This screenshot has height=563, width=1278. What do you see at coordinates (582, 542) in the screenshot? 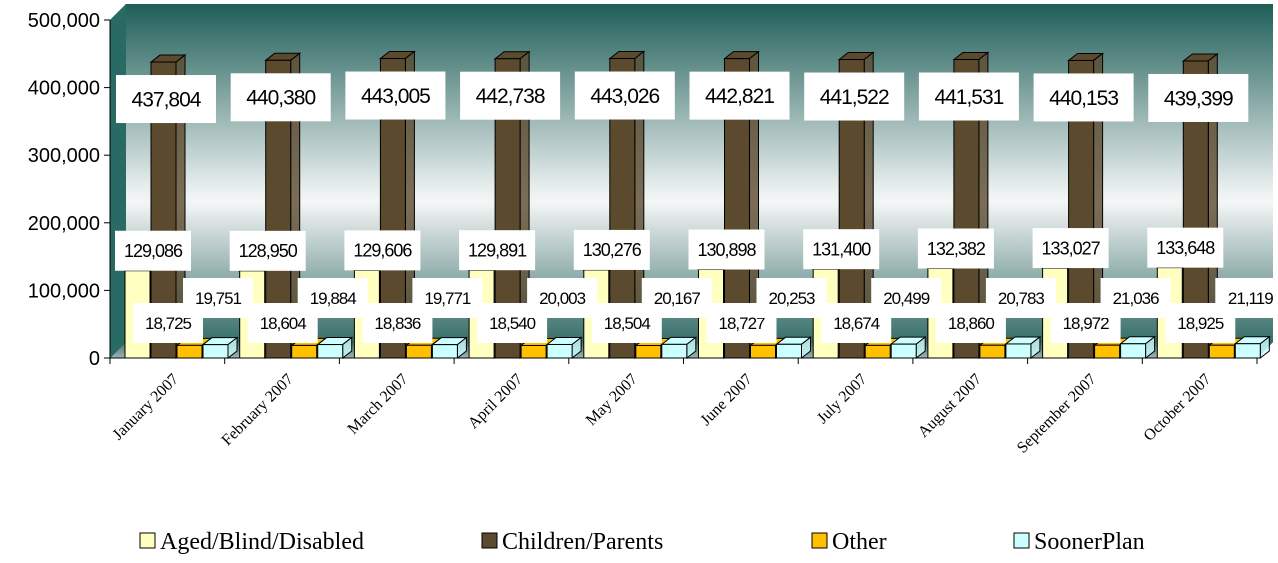
I see `legend-label: Children/Parents` at bounding box center [582, 542].